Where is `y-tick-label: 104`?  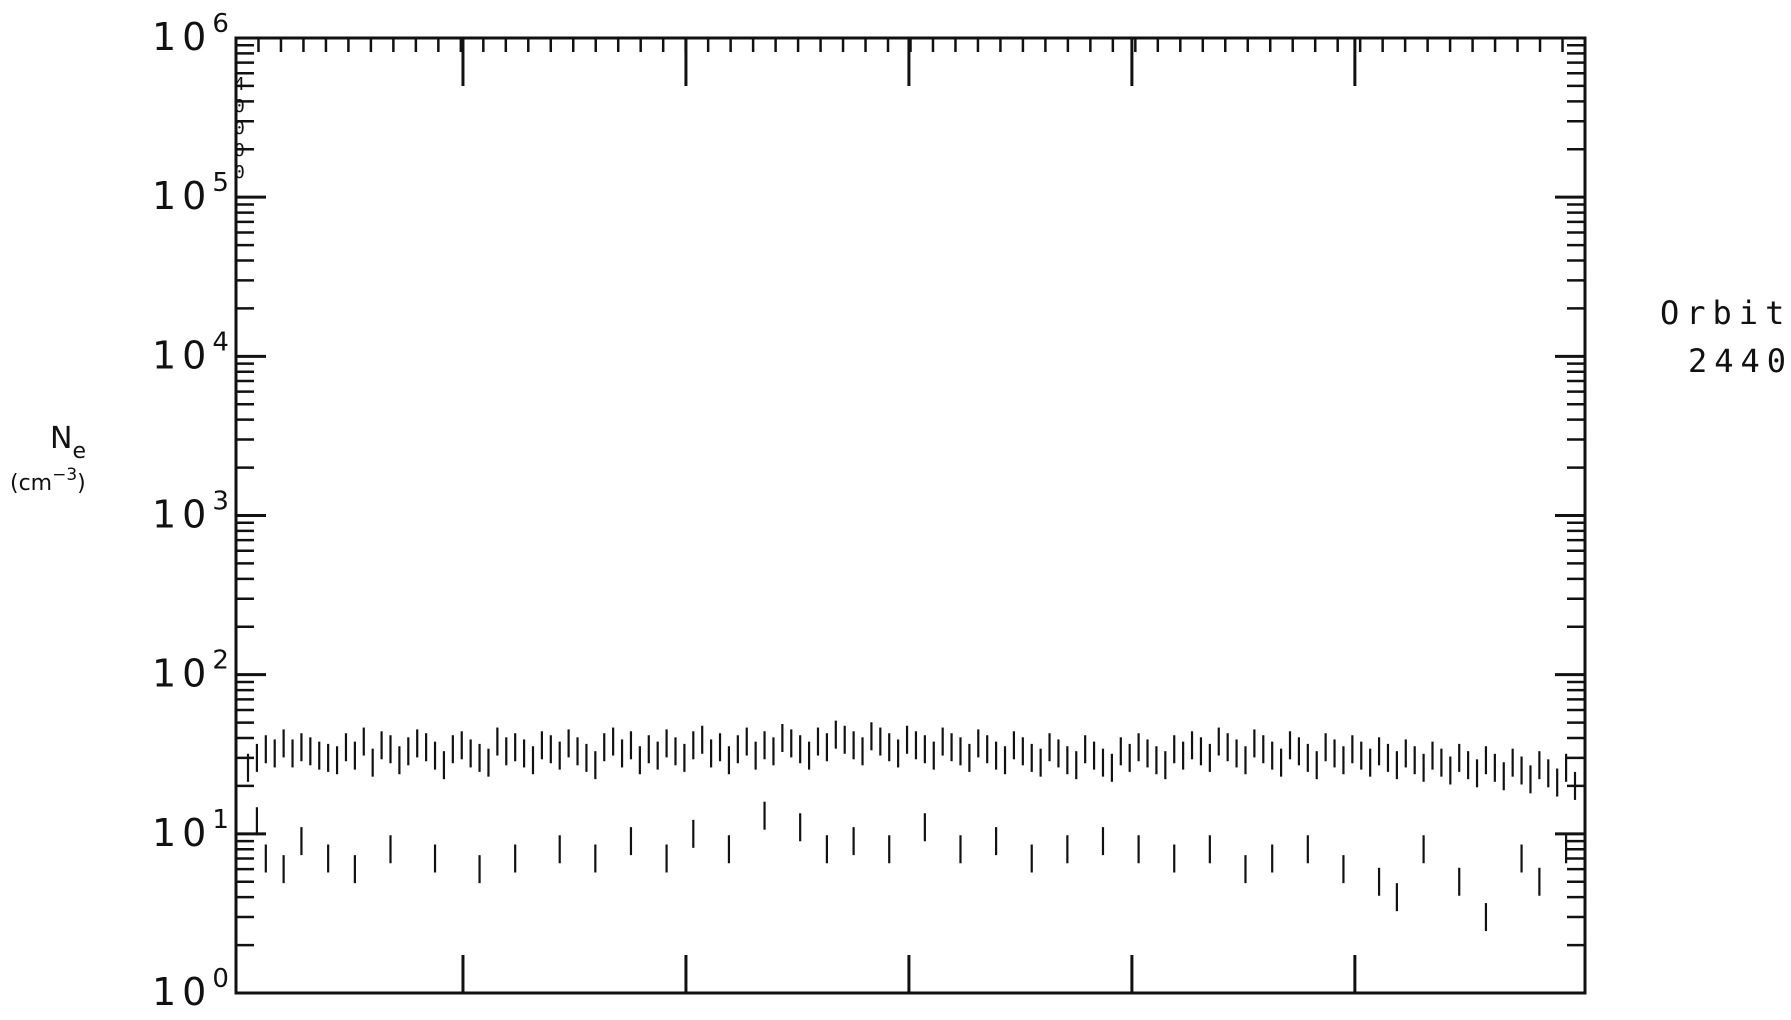 y-tick-label: 104 is located at coordinates (193, 352).